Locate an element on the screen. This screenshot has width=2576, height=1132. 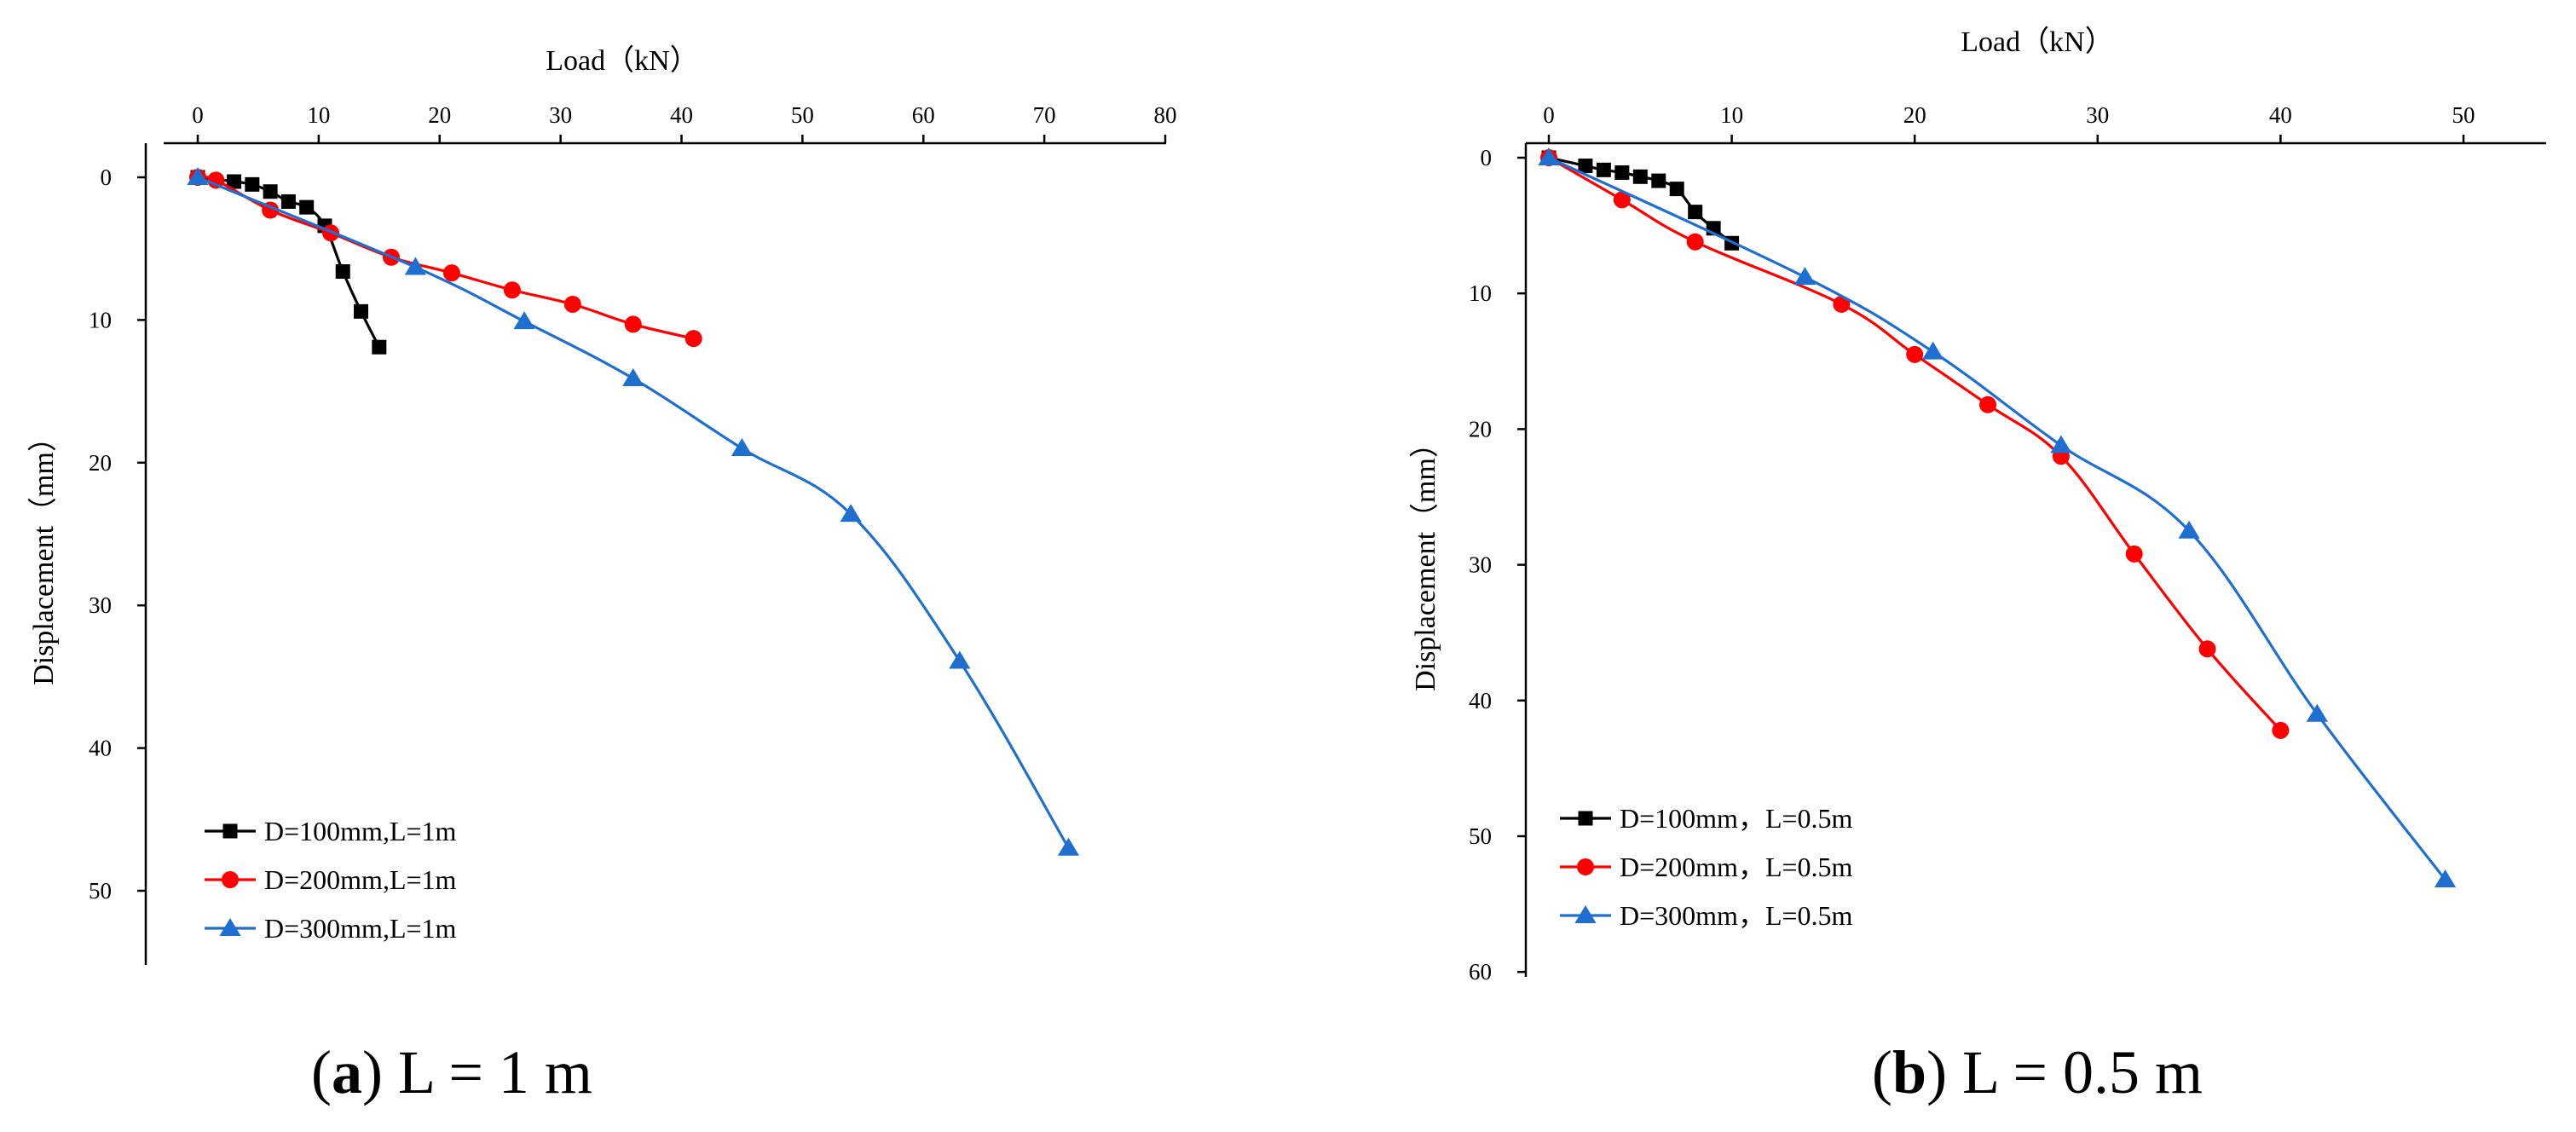
caption-text: L = 0.5 m is located at coordinates (2075, 1072).